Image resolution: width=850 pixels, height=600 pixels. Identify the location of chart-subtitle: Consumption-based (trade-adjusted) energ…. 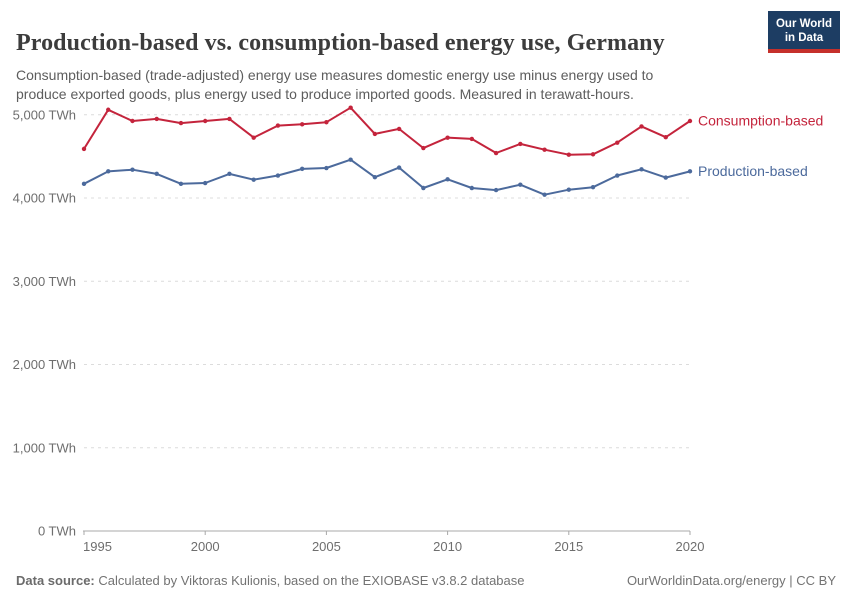
(371, 85).